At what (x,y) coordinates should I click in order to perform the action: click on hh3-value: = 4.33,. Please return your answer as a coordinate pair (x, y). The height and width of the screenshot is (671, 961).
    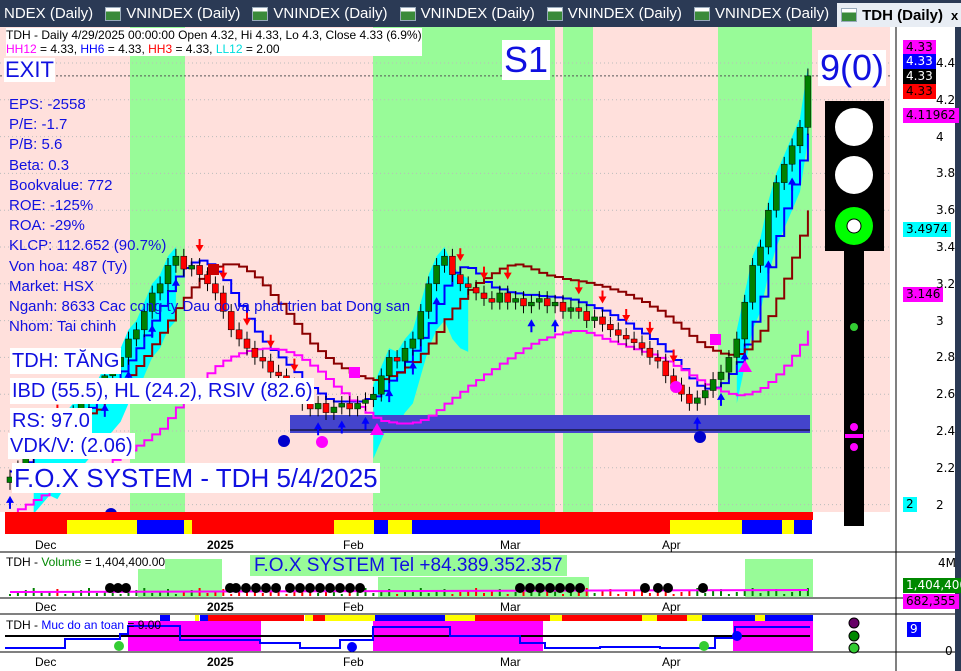
    Looking at the image, I should click on (194, 49).